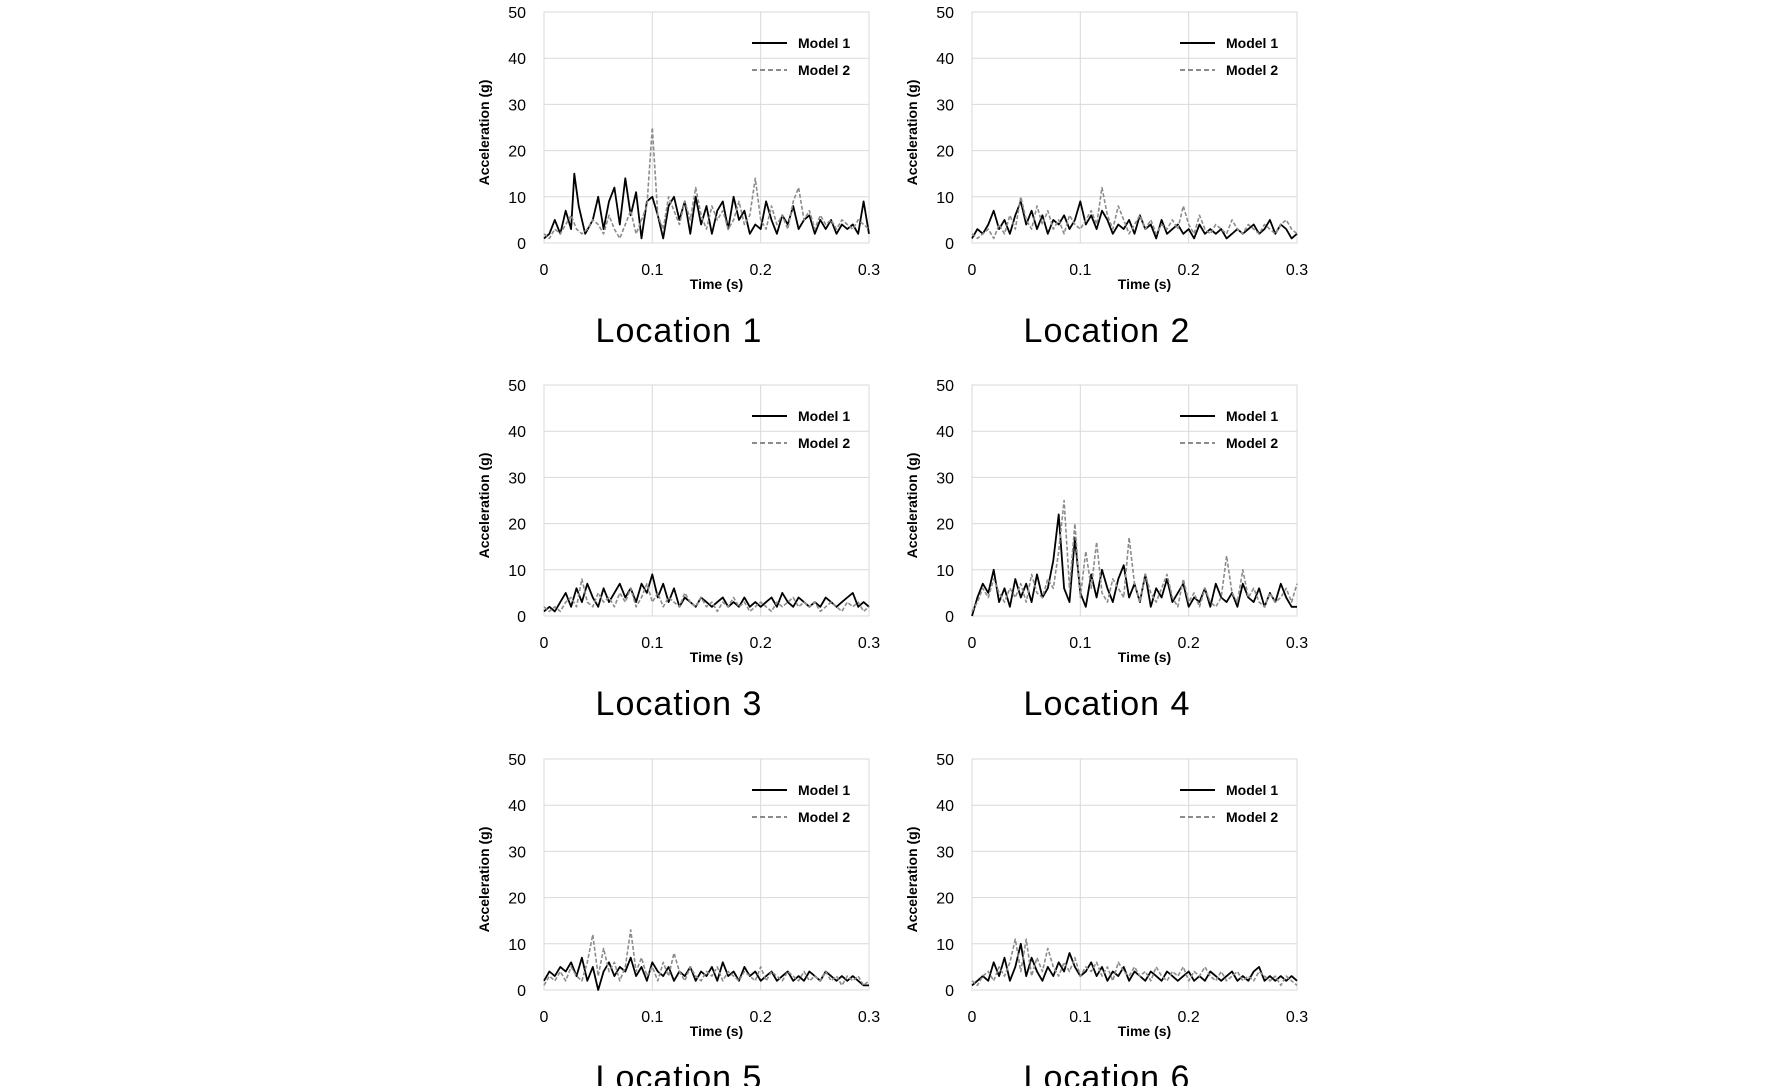 The image size is (1772, 1086). I want to click on panel-caption: Location 2, so click(1107, 331).